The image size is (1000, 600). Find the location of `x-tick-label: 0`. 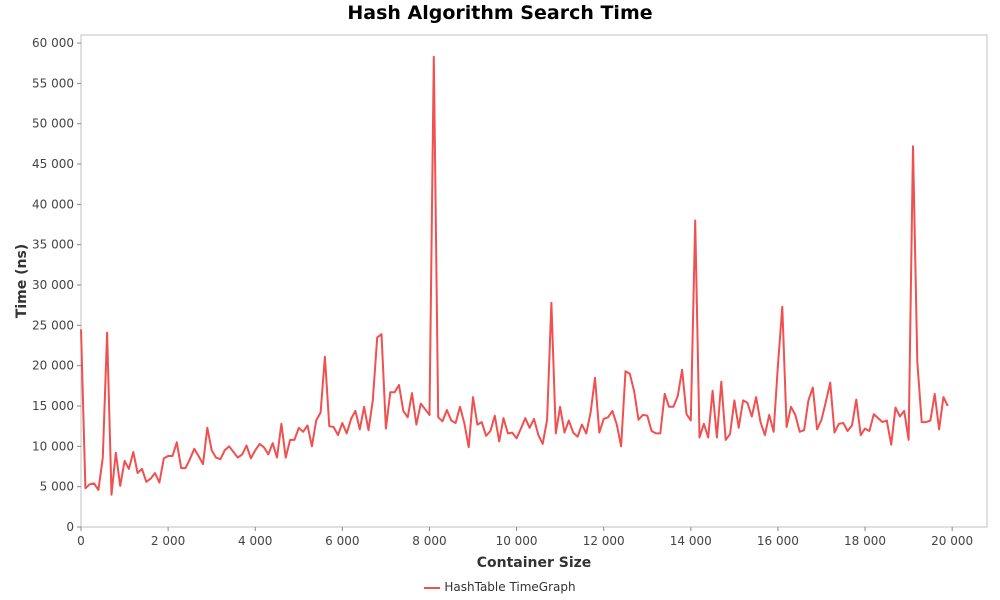

x-tick-label: 0 is located at coordinates (81, 541).